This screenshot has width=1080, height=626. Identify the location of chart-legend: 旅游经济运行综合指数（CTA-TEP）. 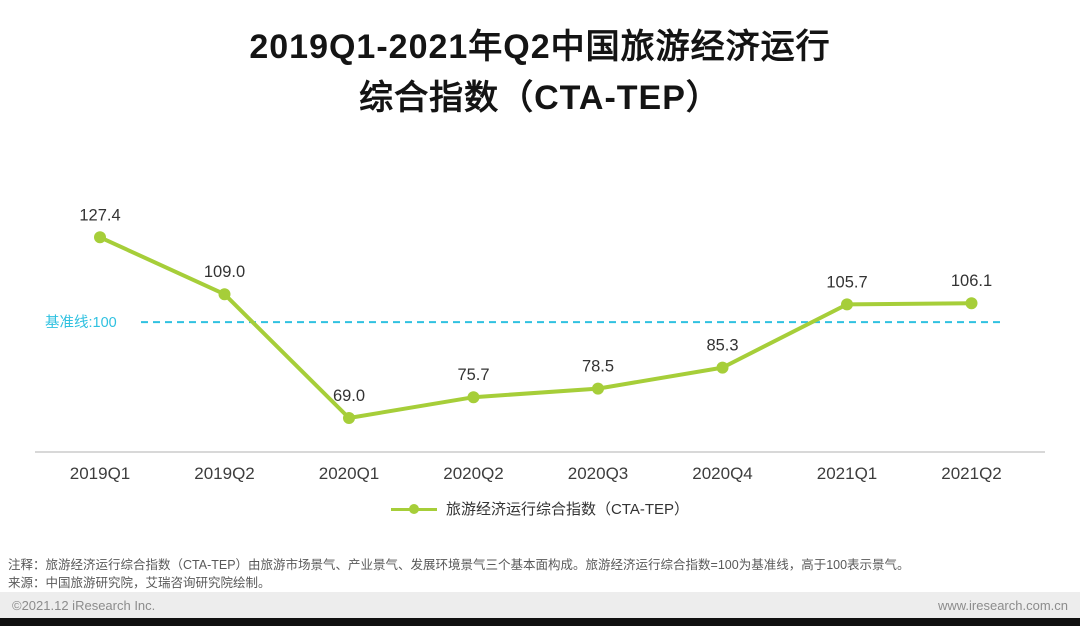
(540, 508).